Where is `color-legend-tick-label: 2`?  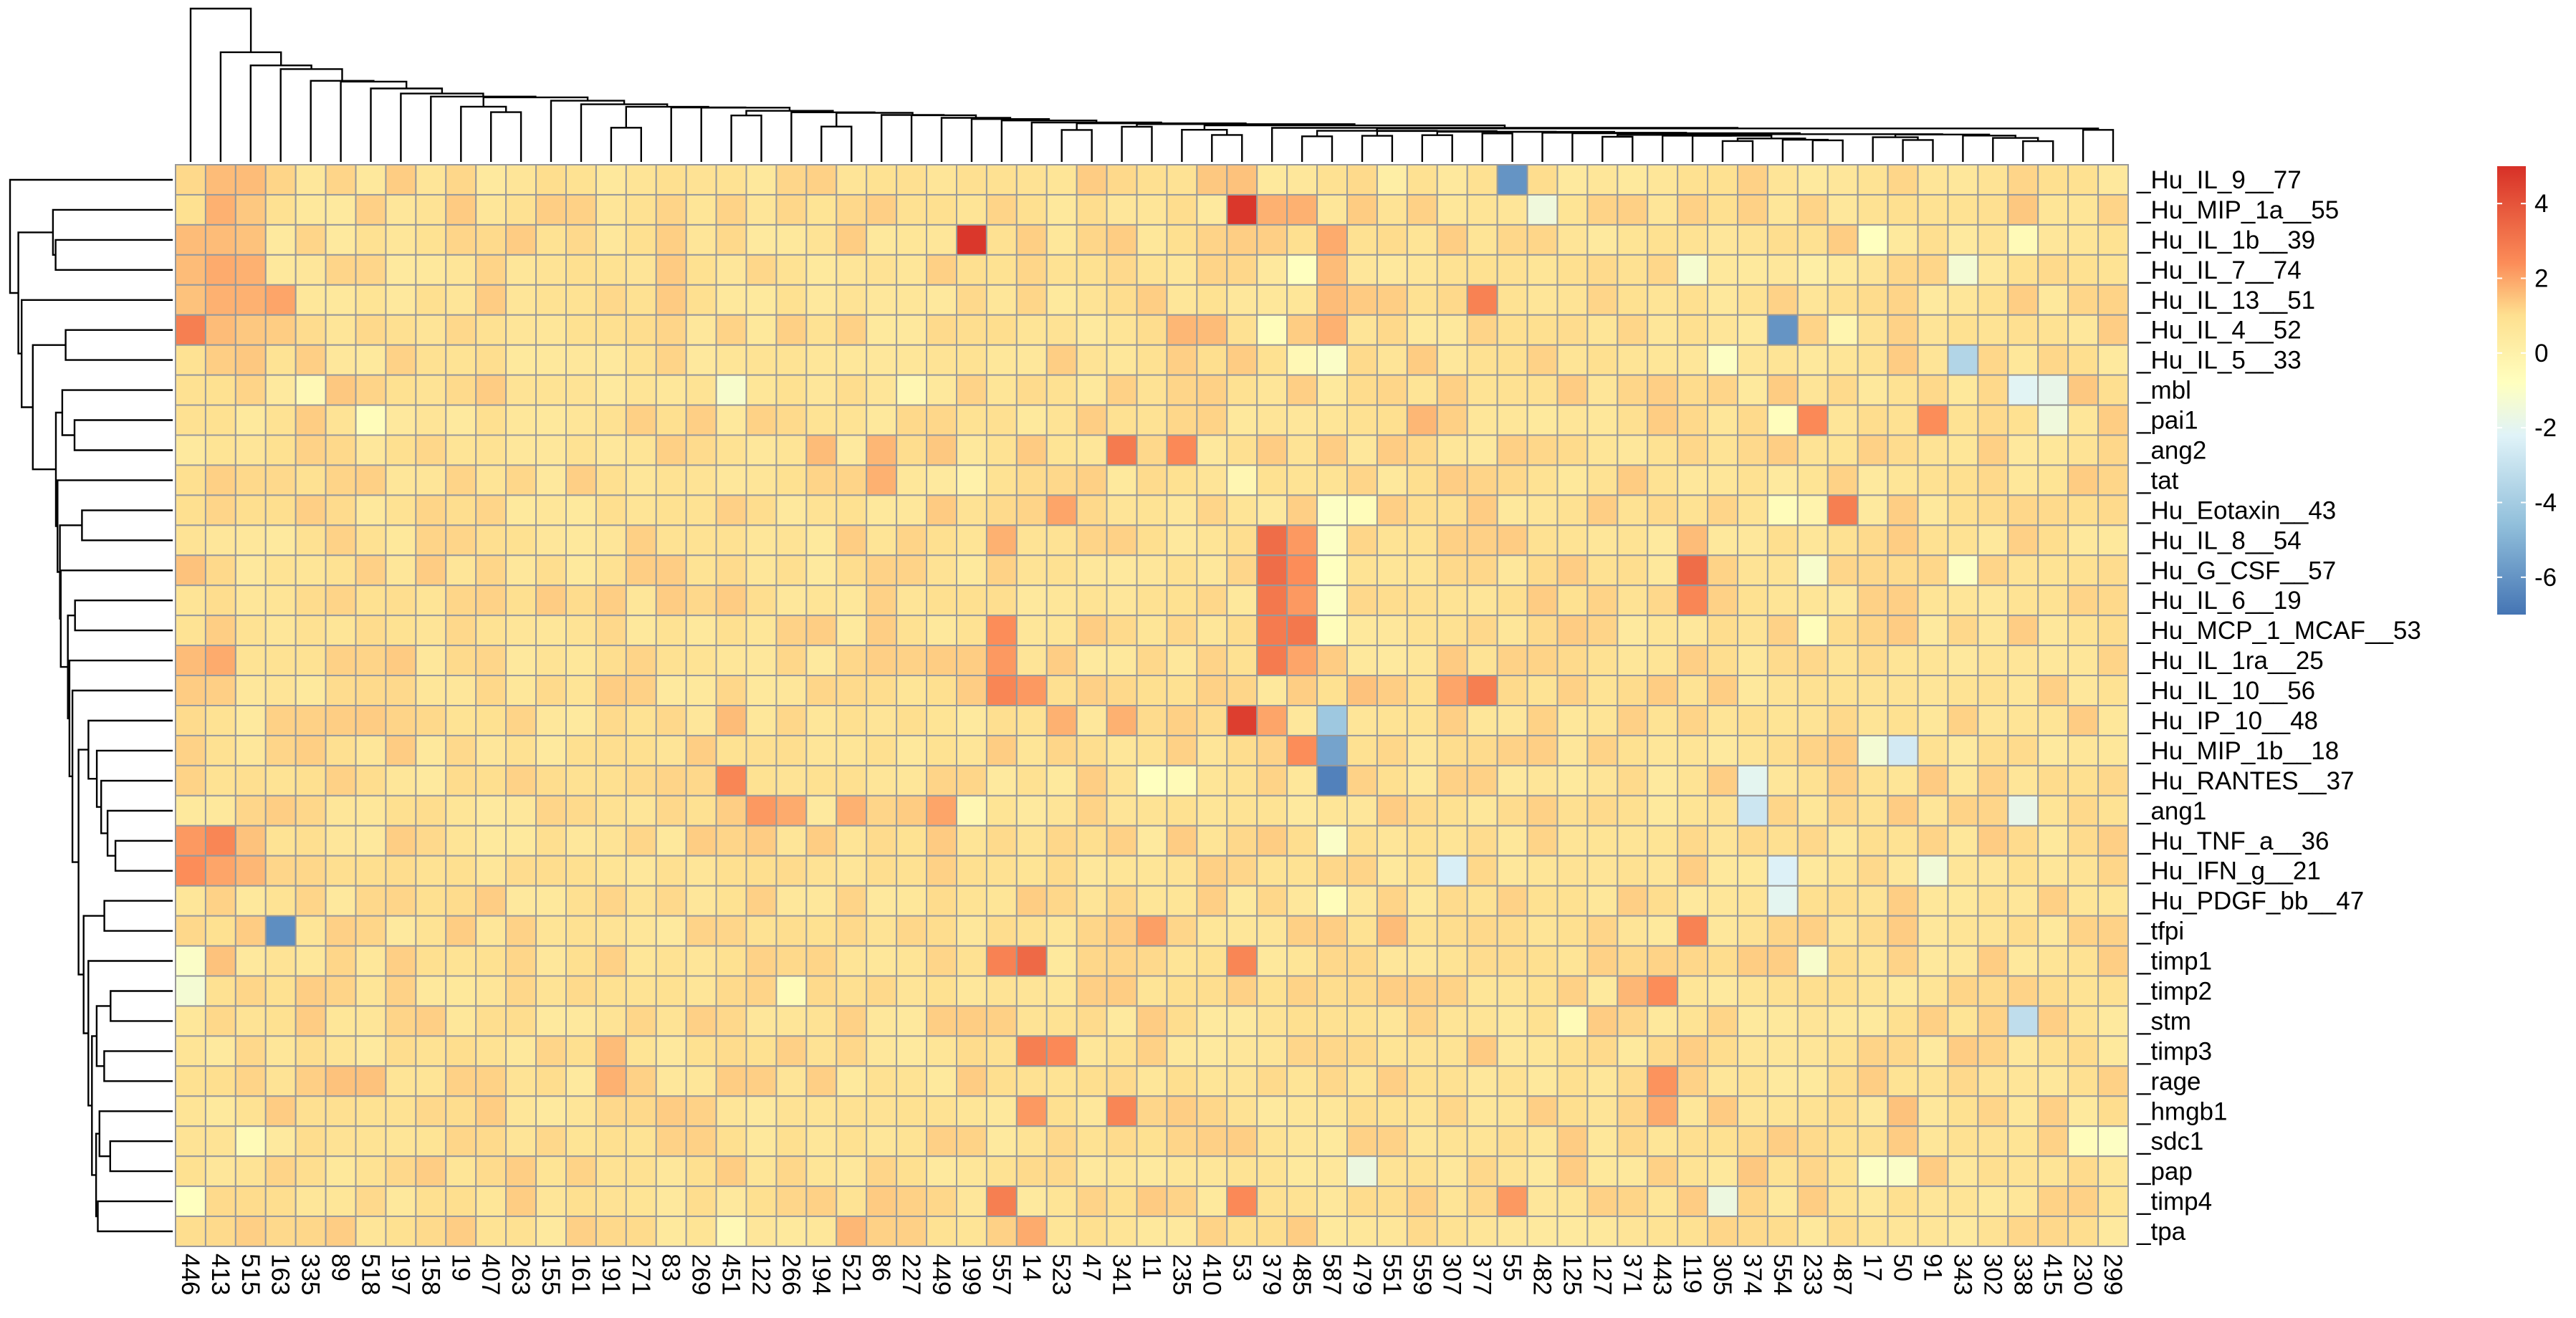 color-legend-tick-label: 2 is located at coordinates (2541, 279).